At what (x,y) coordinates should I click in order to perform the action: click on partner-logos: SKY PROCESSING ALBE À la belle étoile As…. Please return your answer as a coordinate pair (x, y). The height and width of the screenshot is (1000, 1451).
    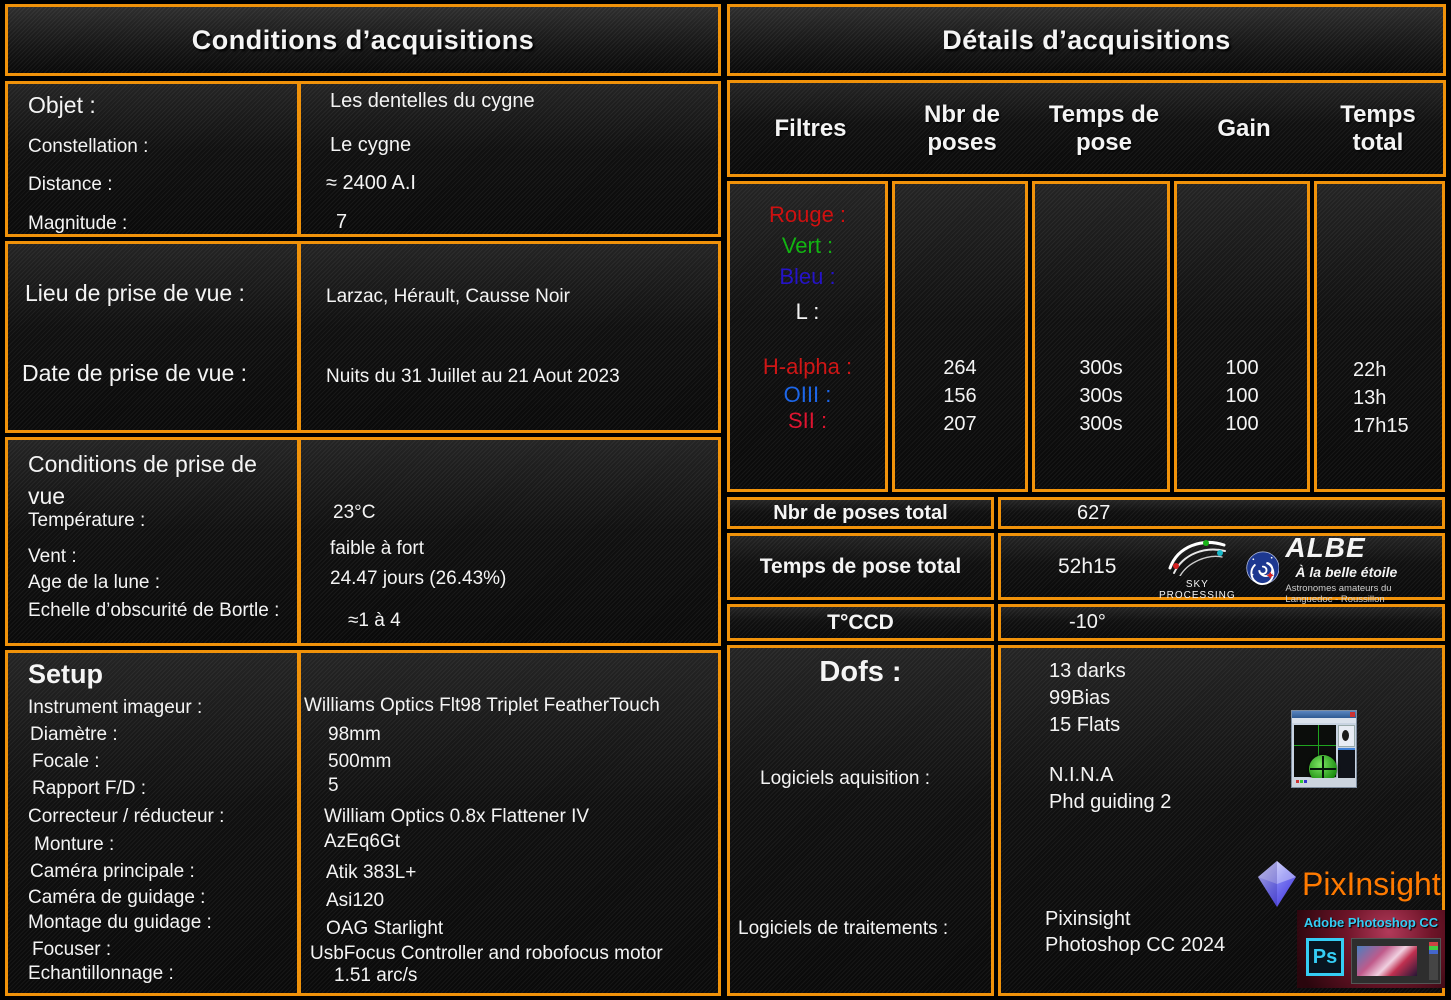
    Looking at the image, I should click on (1298, 568).